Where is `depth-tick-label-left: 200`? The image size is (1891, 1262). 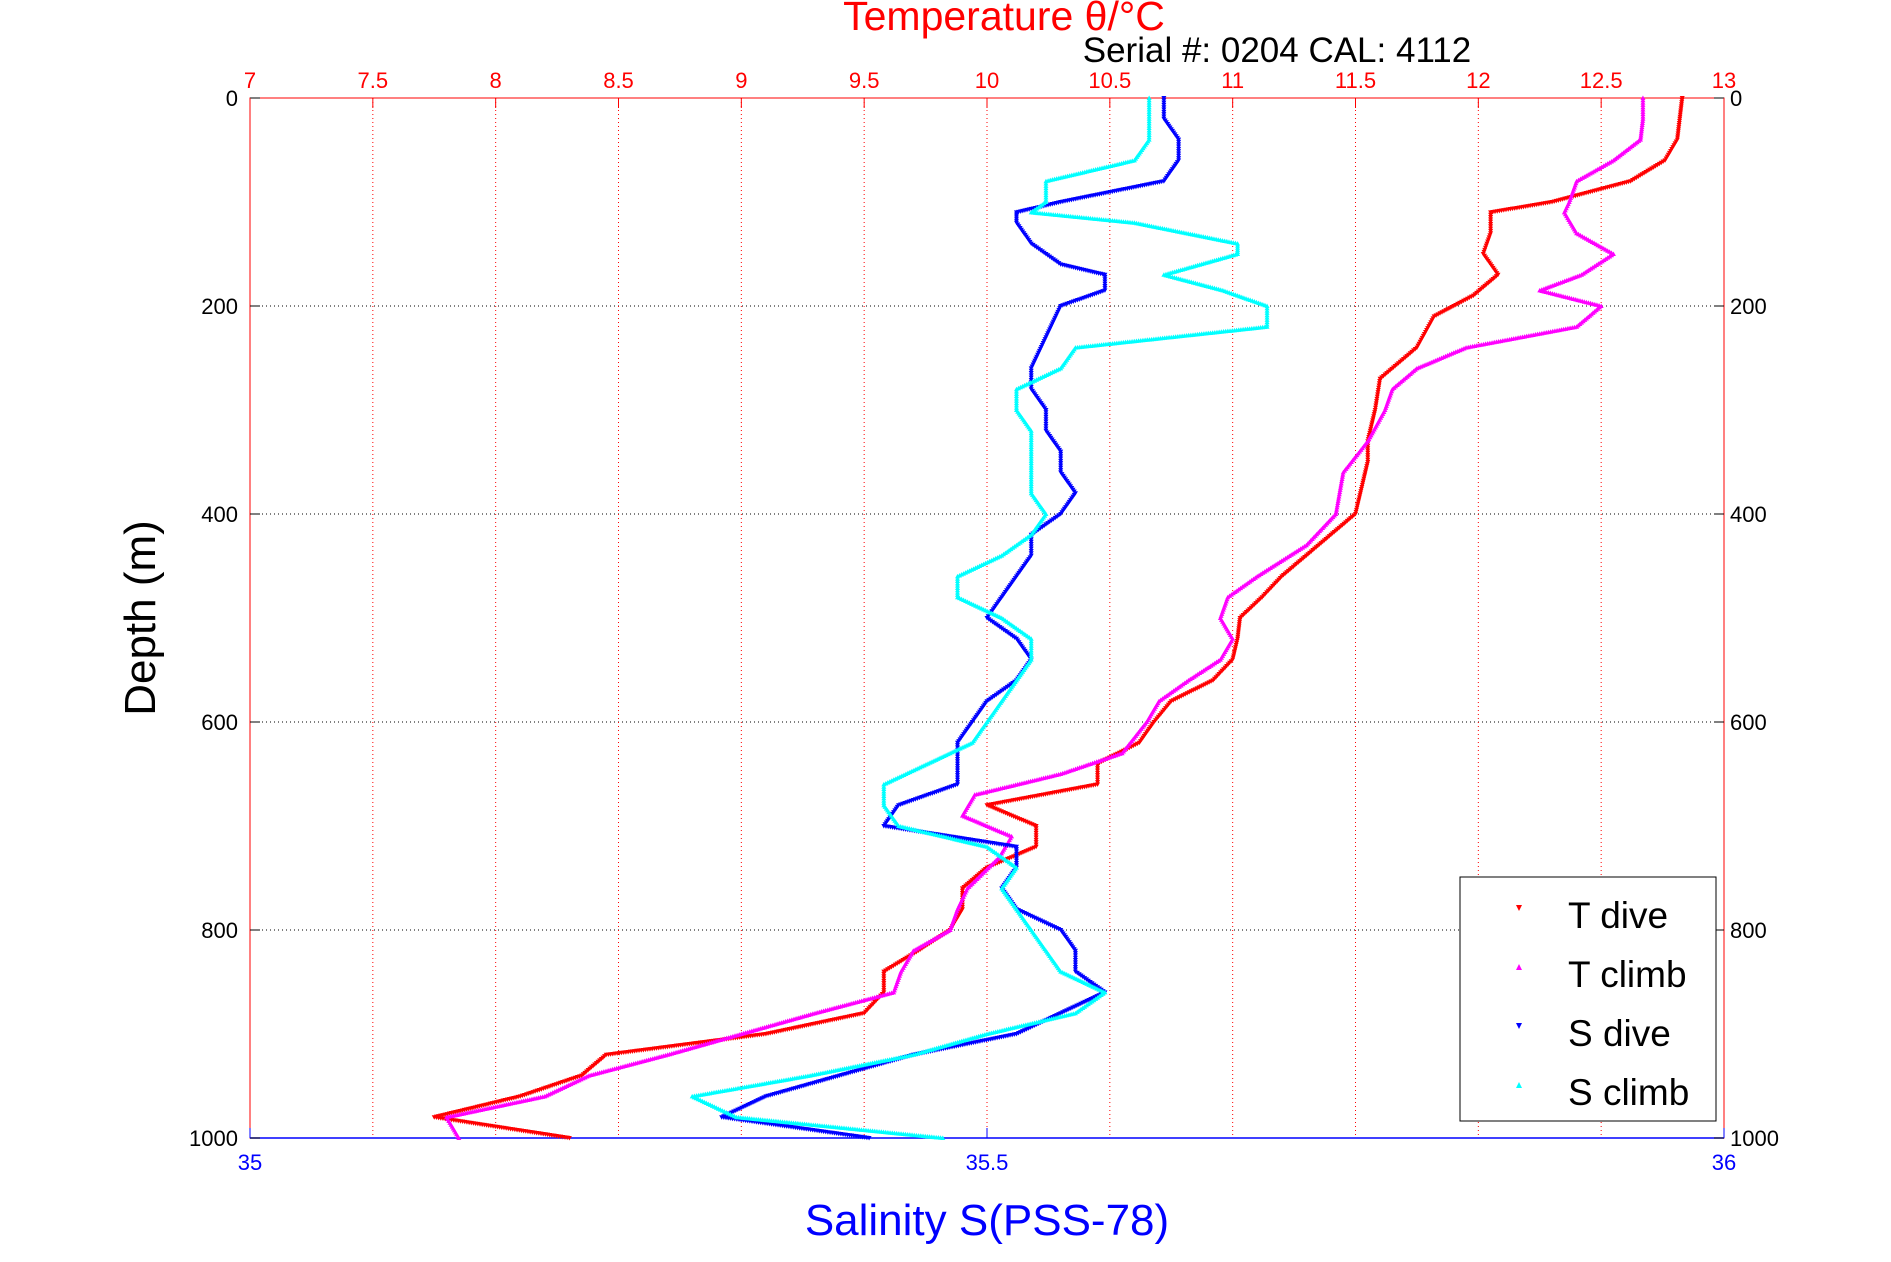
depth-tick-label-left: 200 is located at coordinates (219, 306).